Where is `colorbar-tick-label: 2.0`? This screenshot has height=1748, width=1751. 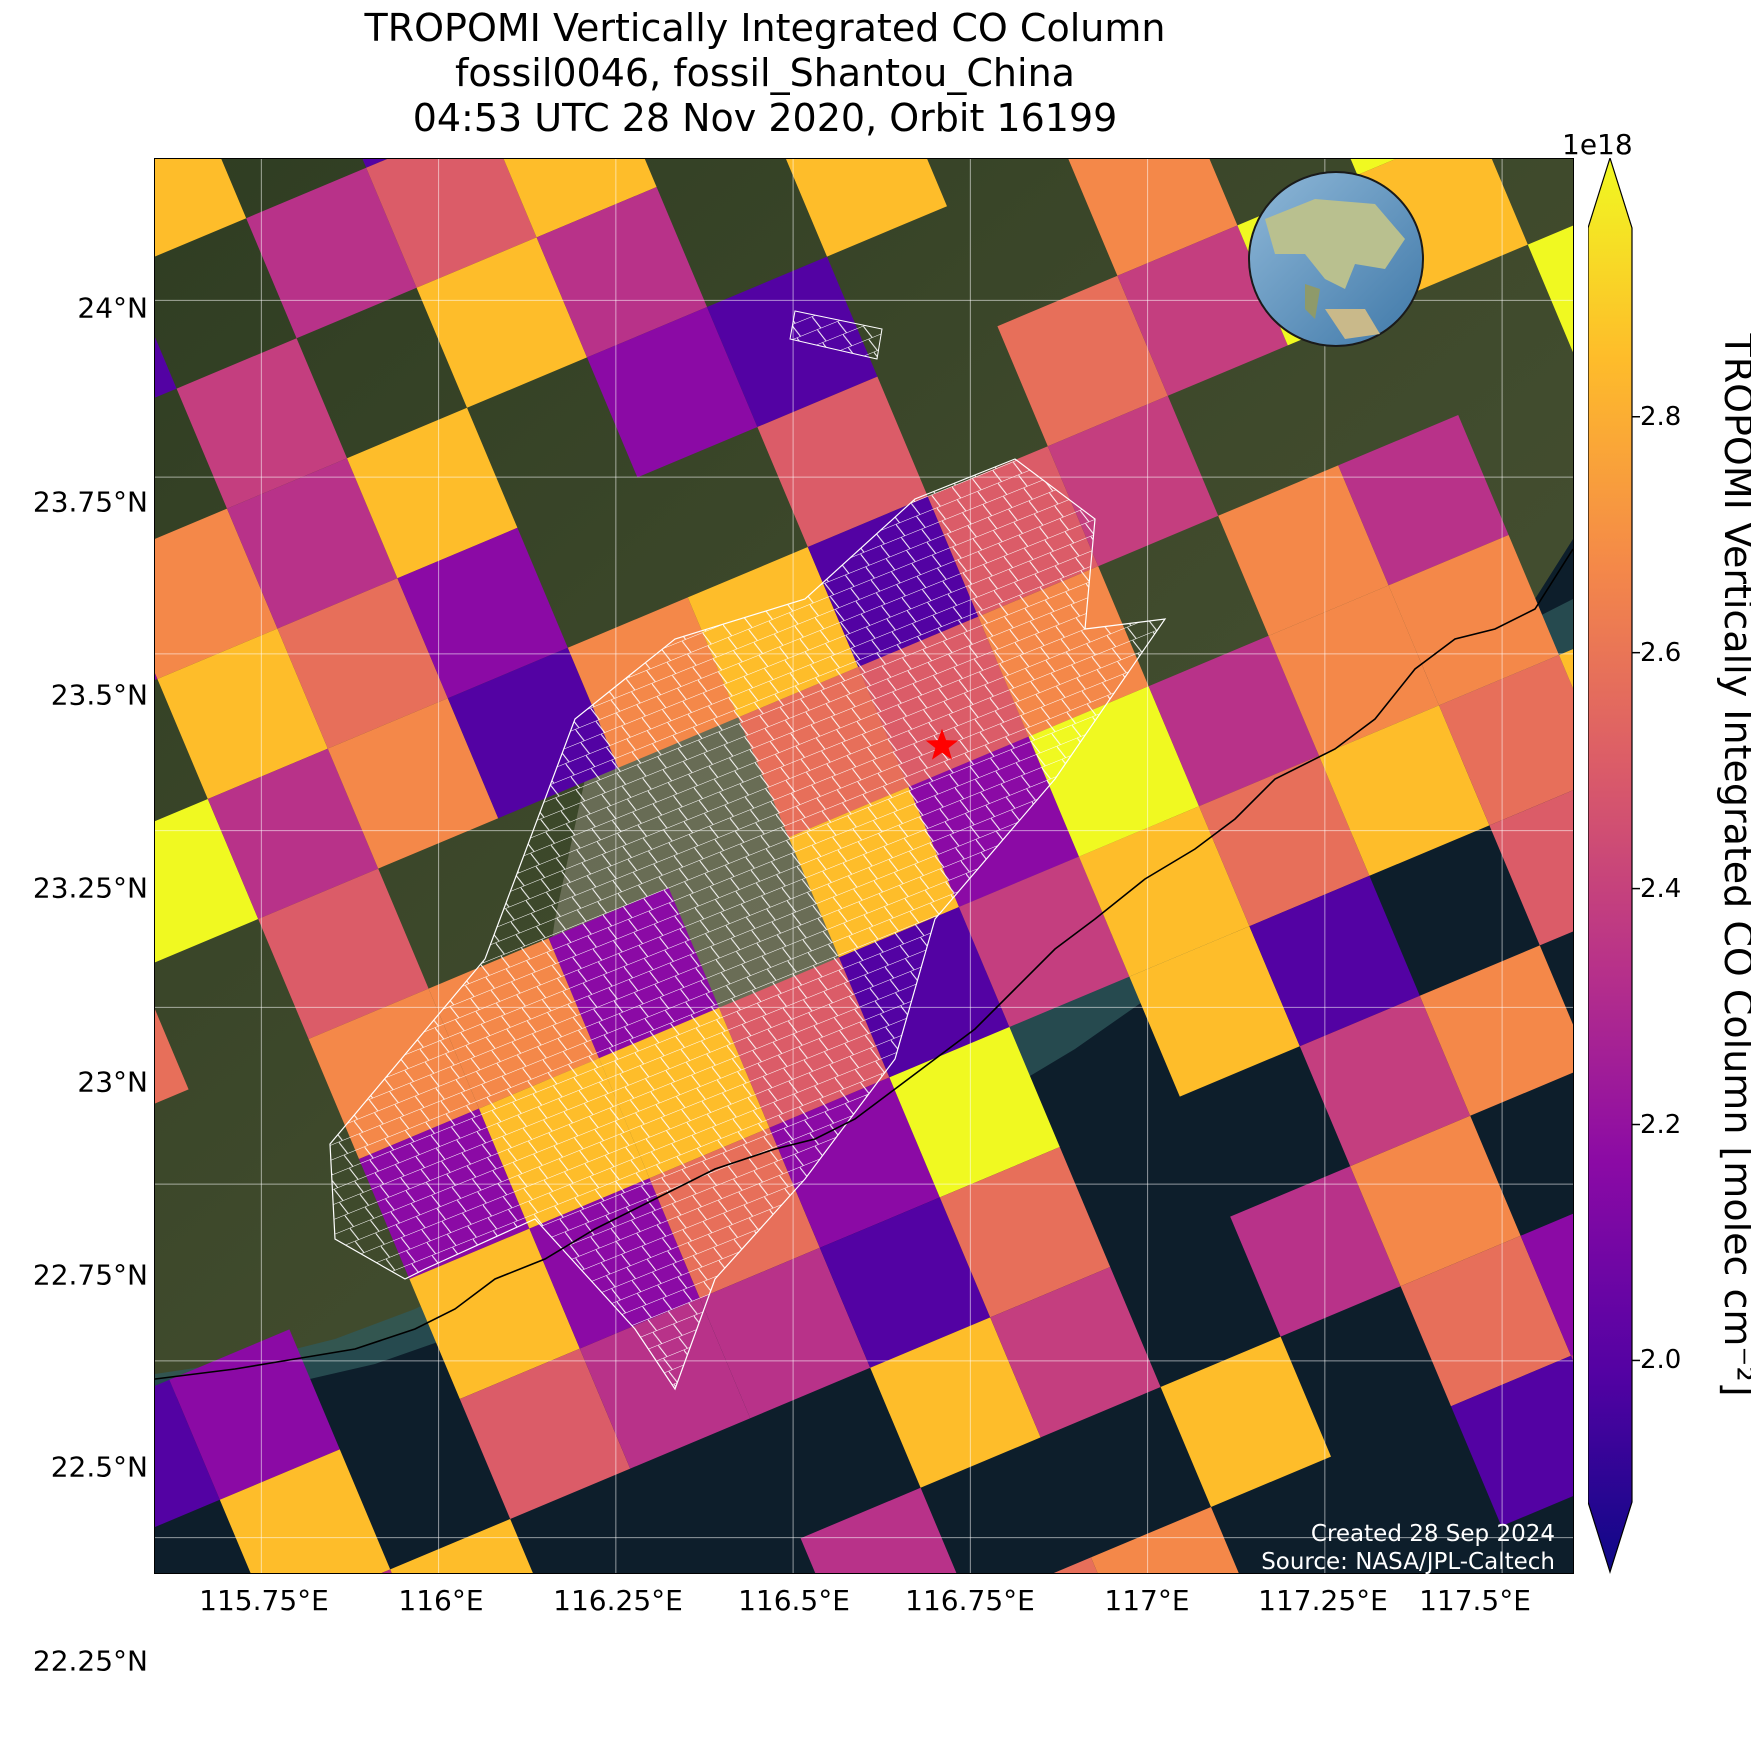
colorbar-tick-label: 2.0 is located at coordinates (1661, 1360).